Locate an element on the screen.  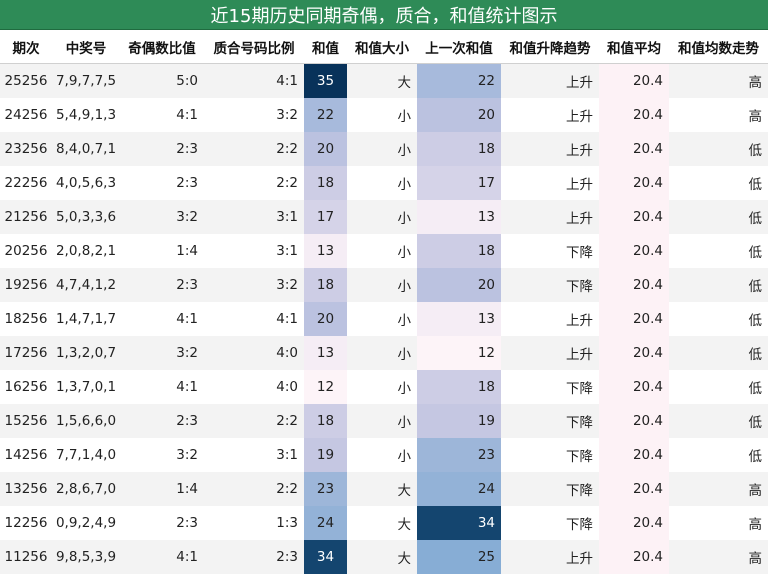
table-cell: 8,4,0,7,1 is located at coordinates (86, 149).